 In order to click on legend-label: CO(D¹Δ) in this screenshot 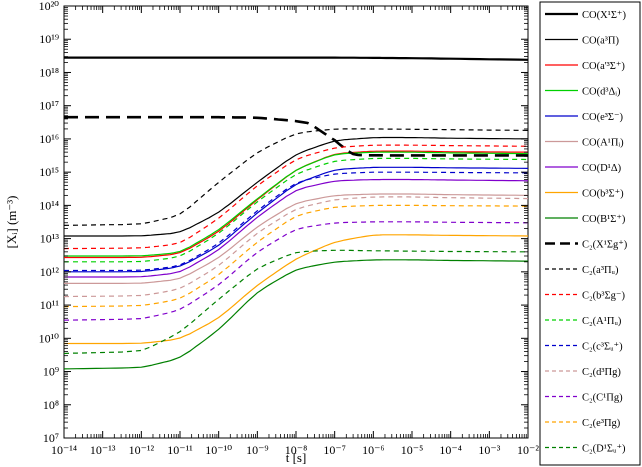, I will do `click(602, 168)`.